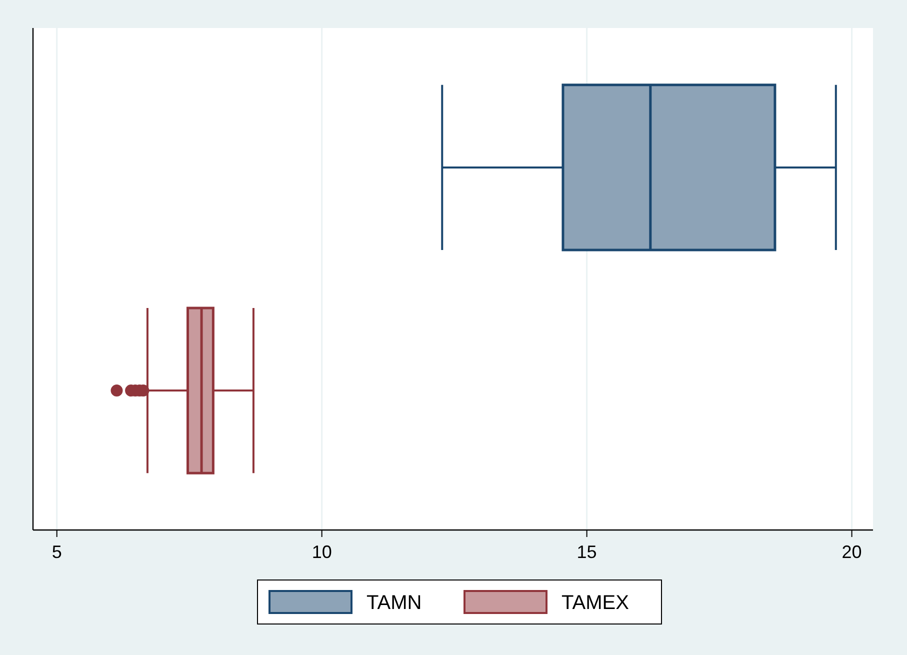 The height and width of the screenshot is (655, 907). I want to click on x-tick-label: 20, so click(852, 552).